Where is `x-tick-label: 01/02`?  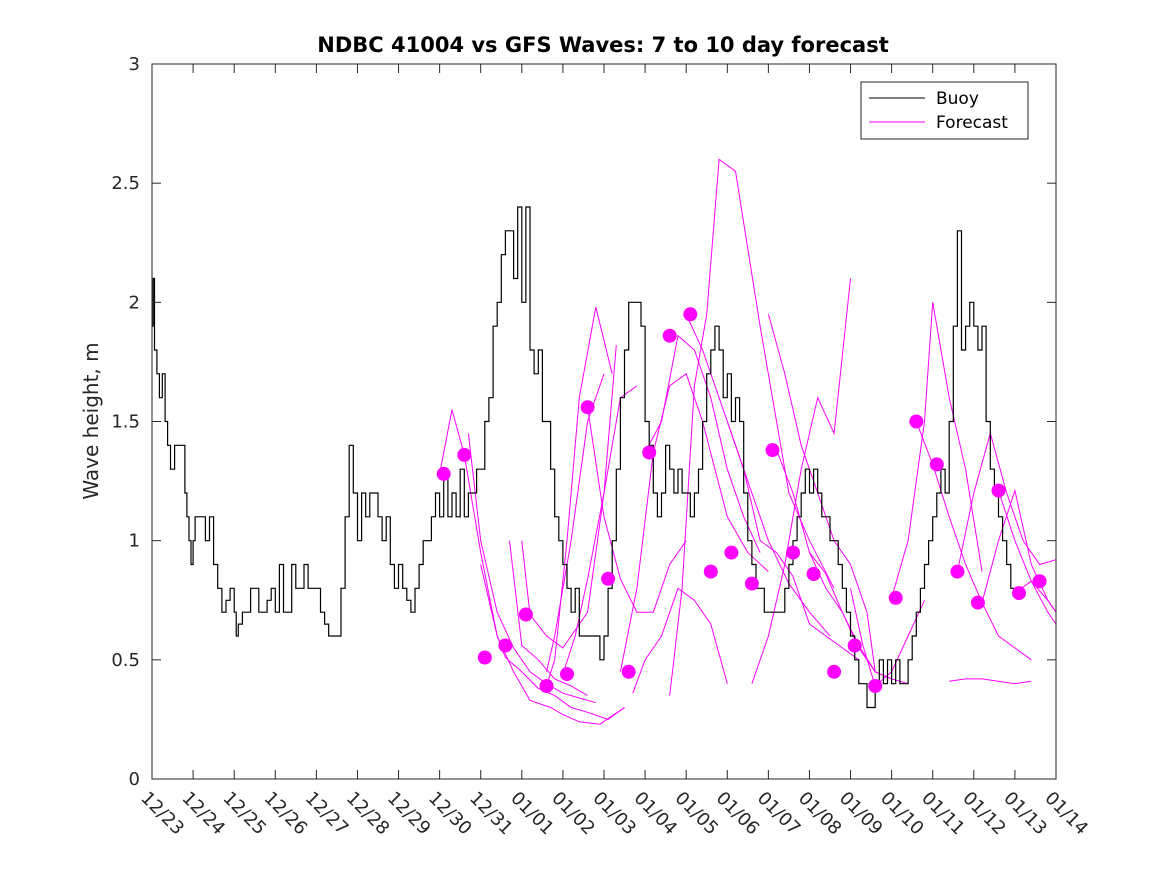
x-tick-label: 01/02 is located at coordinates (573, 814).